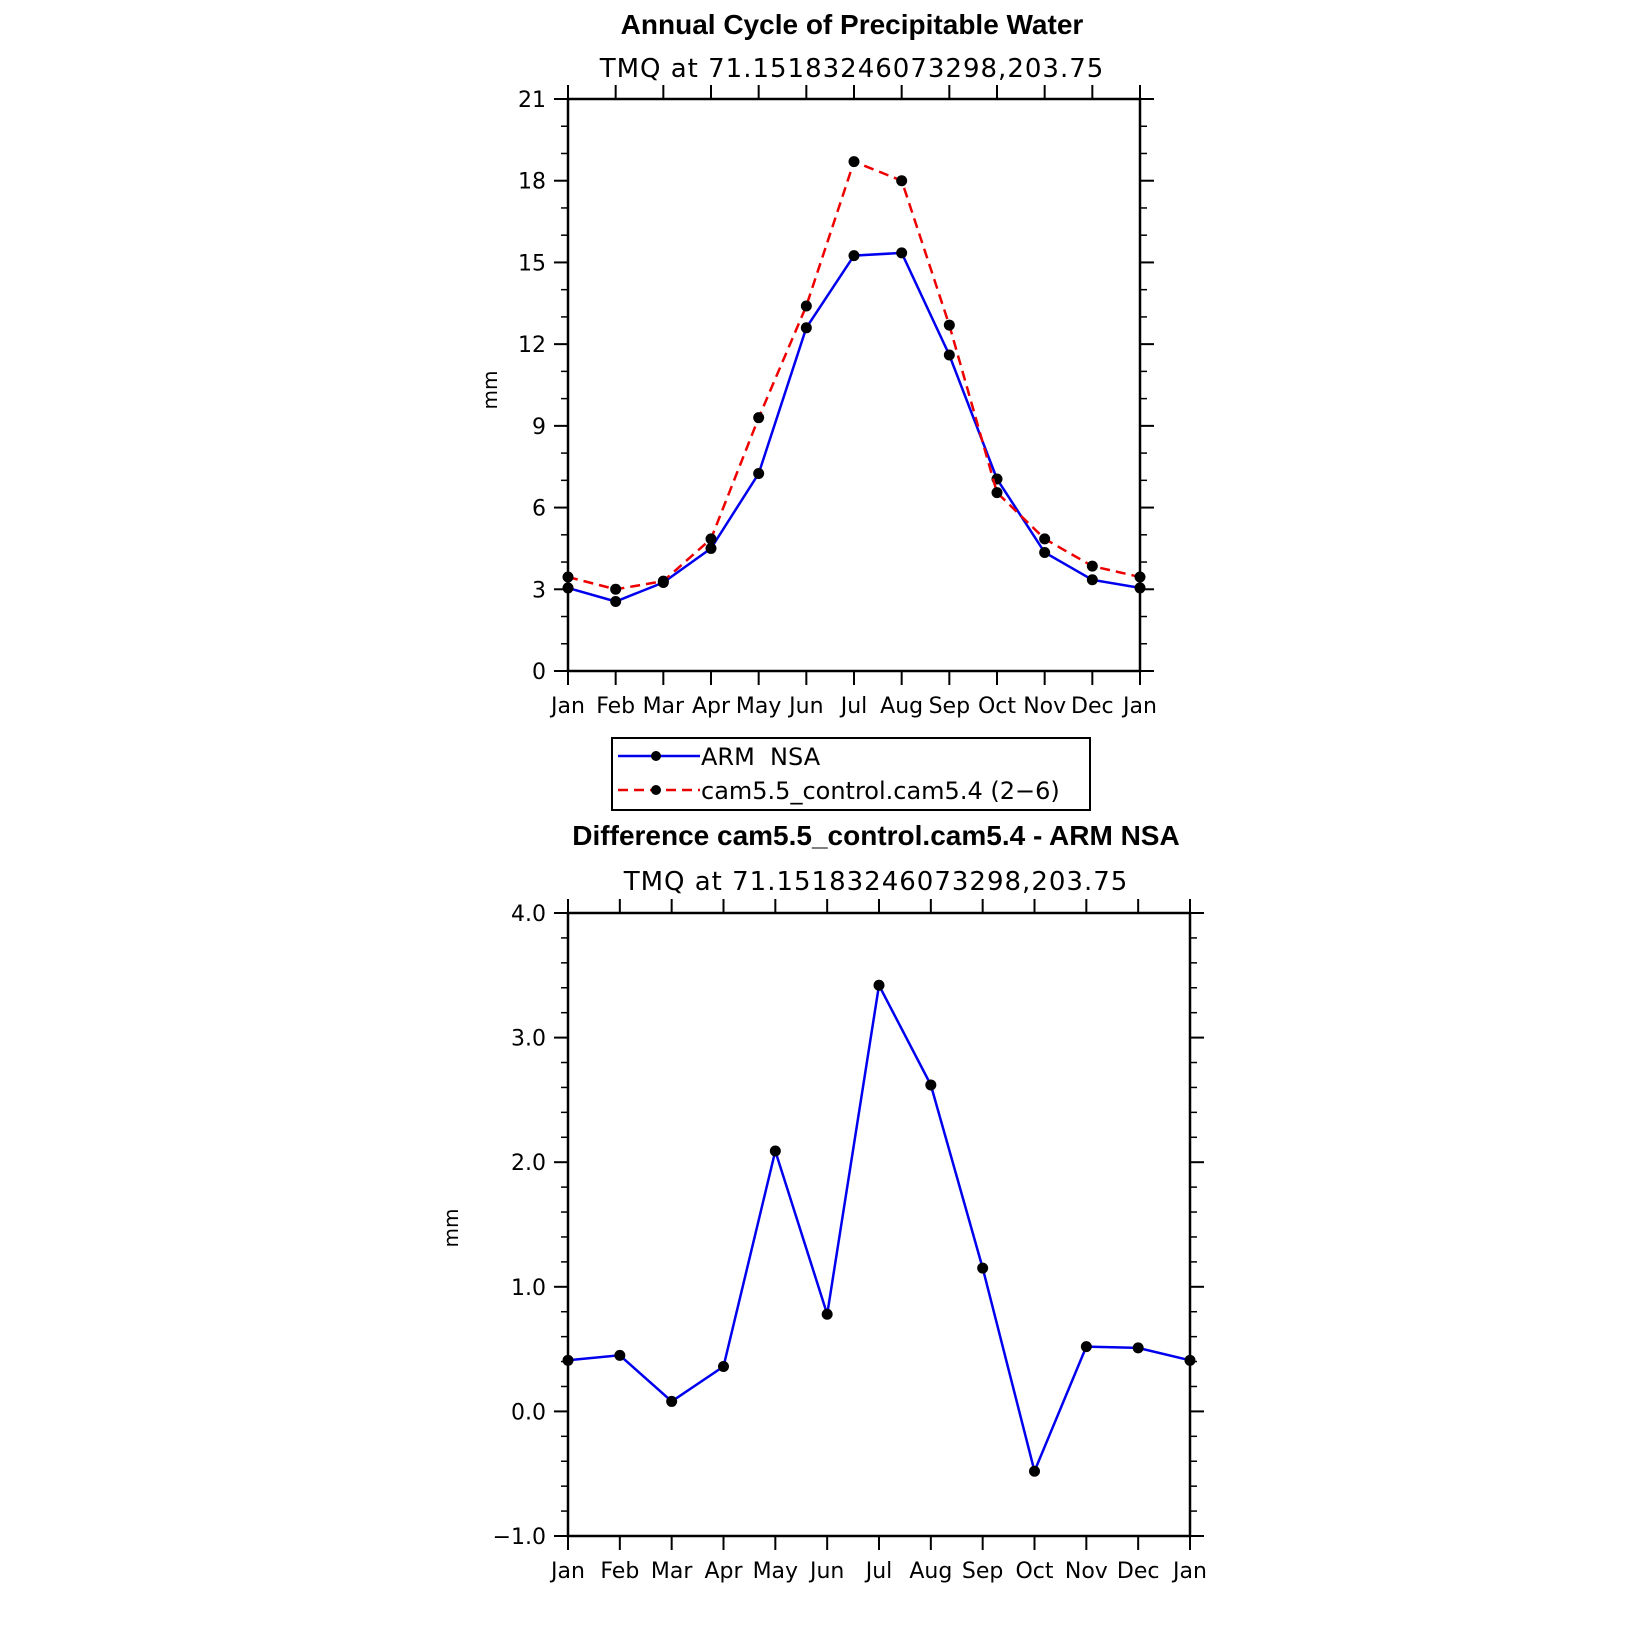  What do you see at coordinates (539, 509) in the screenshot?
I see `y-tick-label: 6` at bounding box center [539, 509].